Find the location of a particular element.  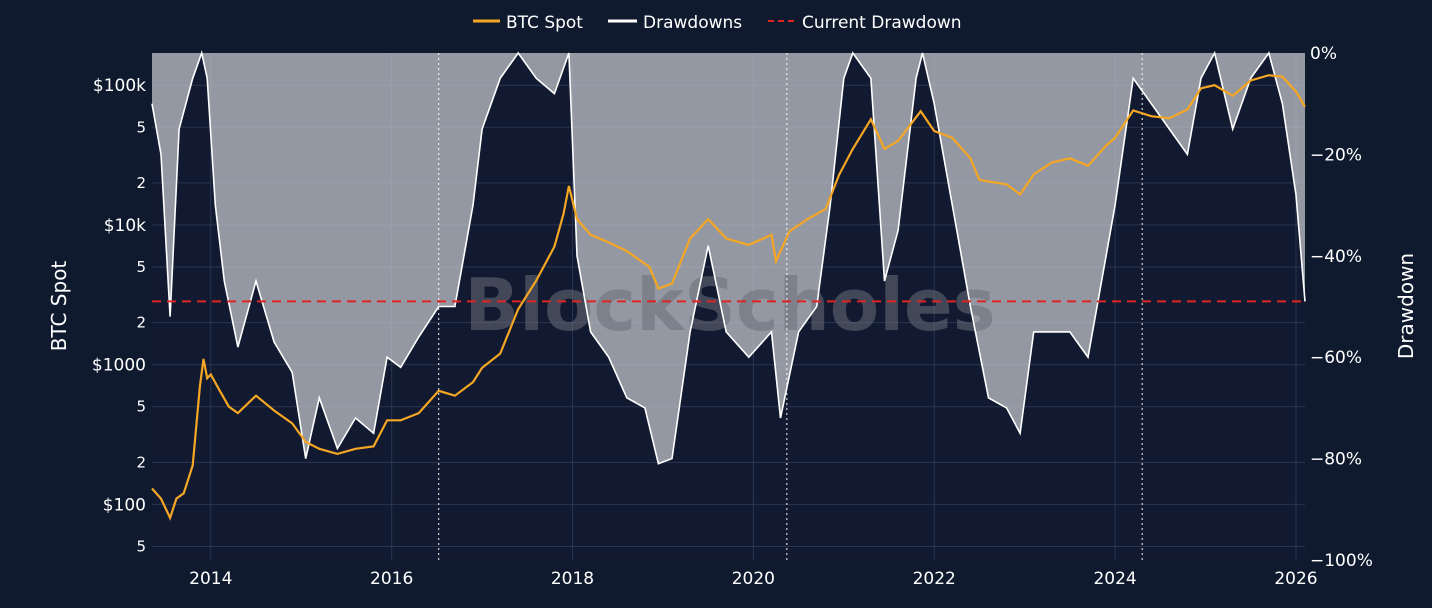

x-tick-2024: 2024 is located at coordinates (1114, 579).